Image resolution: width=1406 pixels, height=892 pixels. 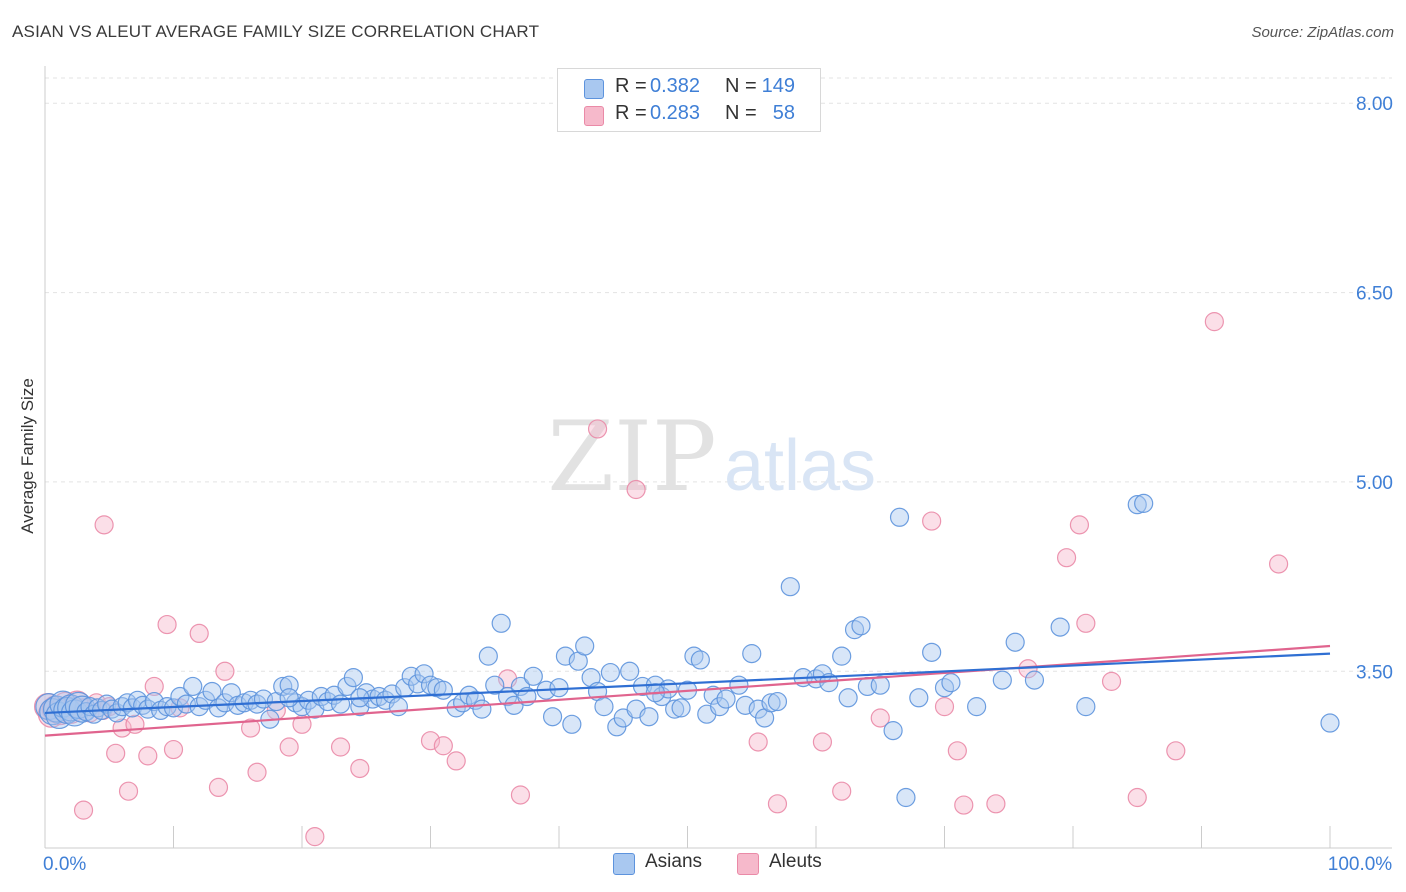 What do you see at coordinates (800, 466) in the screenshot?
I see `watermark-atlas: atlas` at bounding box center [800, 466].